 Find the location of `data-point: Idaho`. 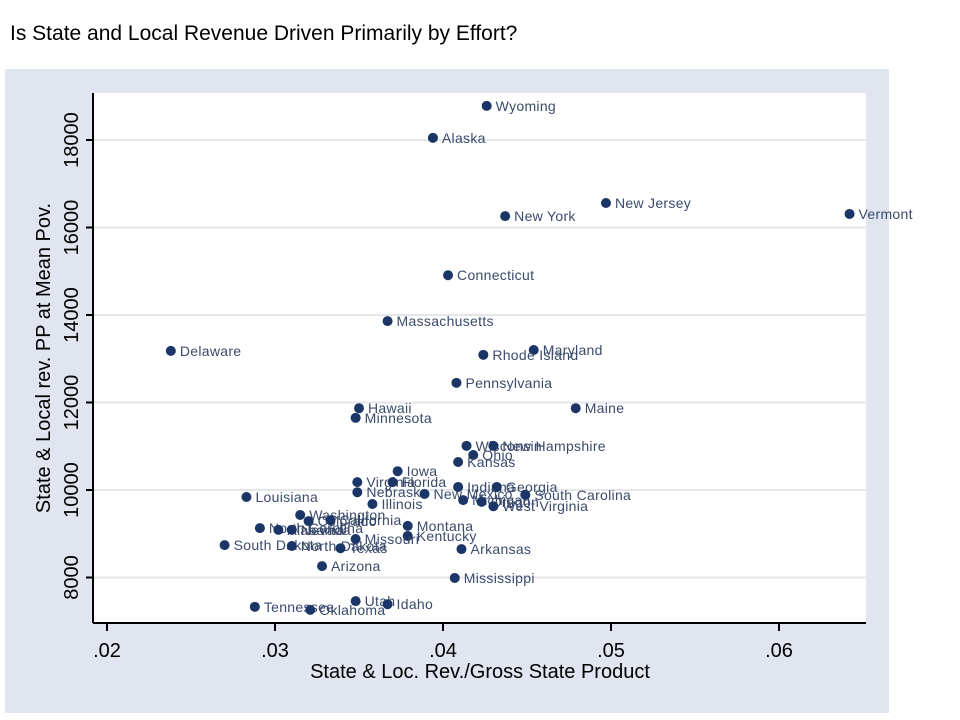

data-point: Idaho is located at coordinates (408, 604).